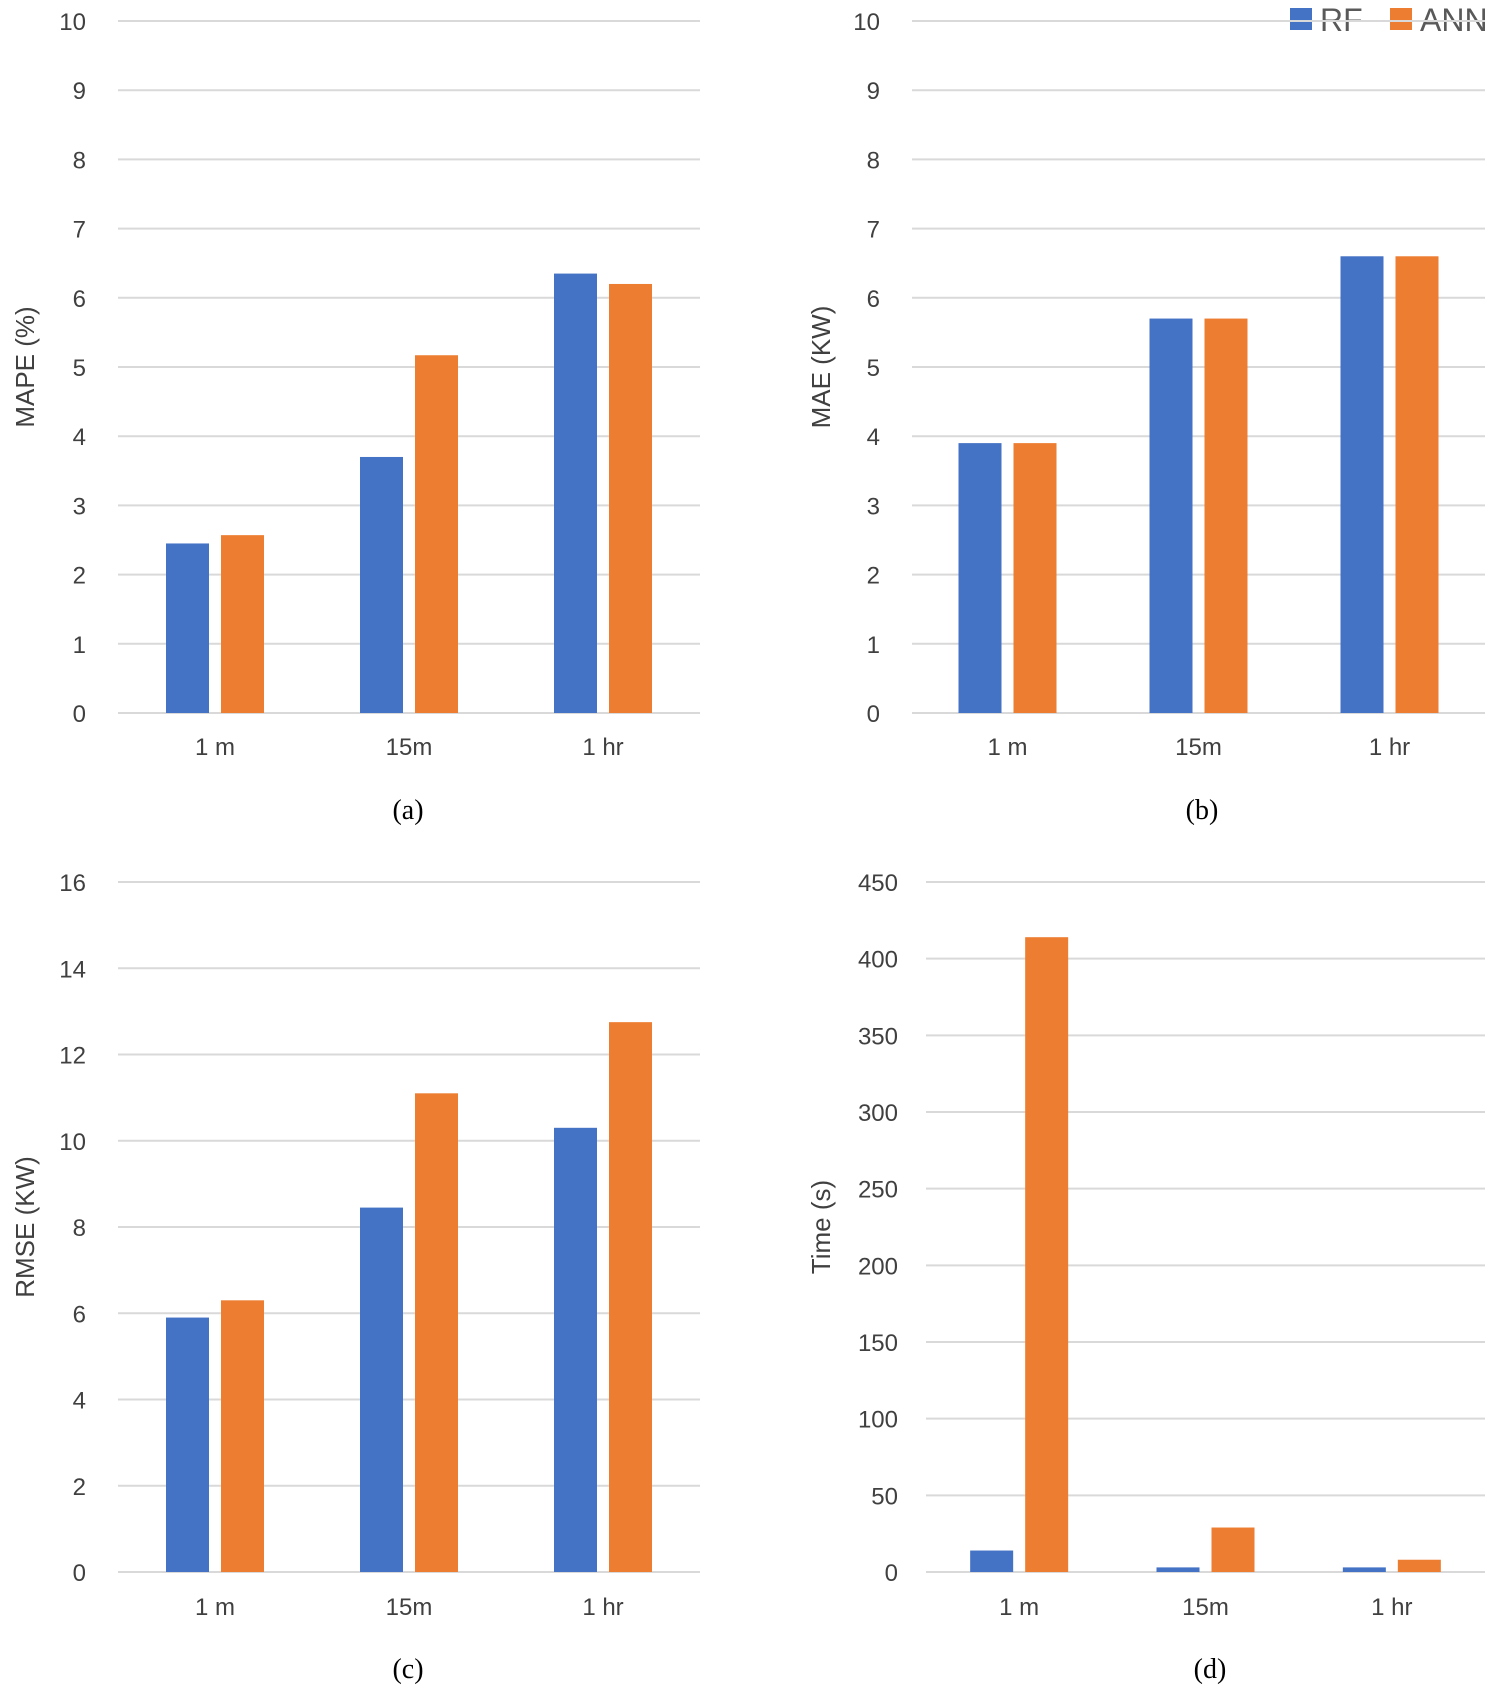 The height and width of the screenshot is (1700, 1500). What do you see at coordinates (873, 299) in the screenshot?
I see `chart-b-ytick-label: 6` at bounding box center [873, 299].